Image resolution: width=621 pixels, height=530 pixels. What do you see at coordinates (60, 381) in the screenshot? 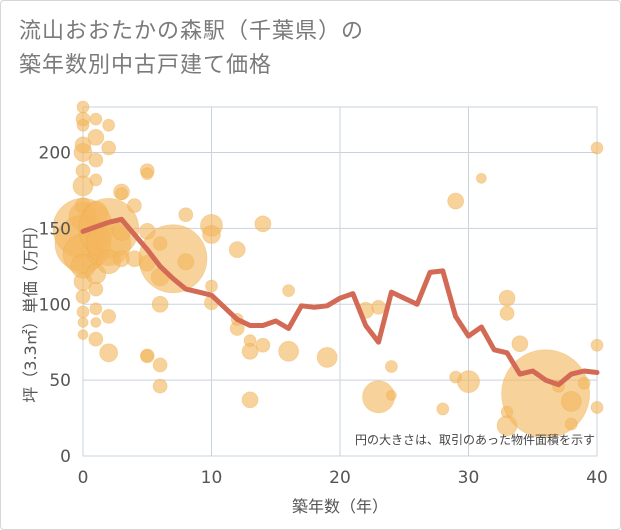
I see `y-tick-label: 50` at bounding box center [60, 381].